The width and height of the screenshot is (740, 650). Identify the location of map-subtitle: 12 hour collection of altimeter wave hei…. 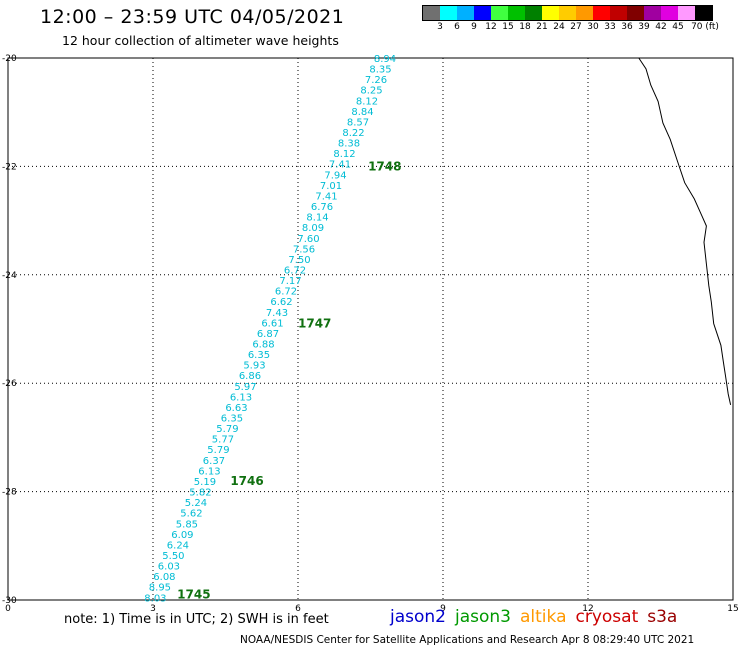
(200, 40).